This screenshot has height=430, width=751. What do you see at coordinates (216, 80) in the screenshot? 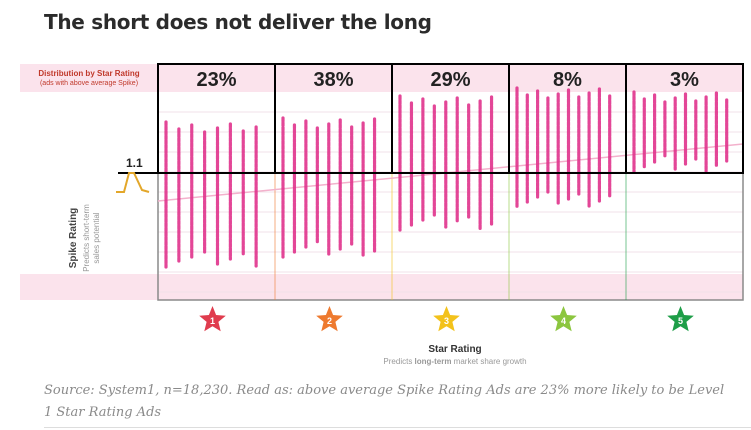
I see `distribution-pct-label: 23%` at bounding box center [216, 80].